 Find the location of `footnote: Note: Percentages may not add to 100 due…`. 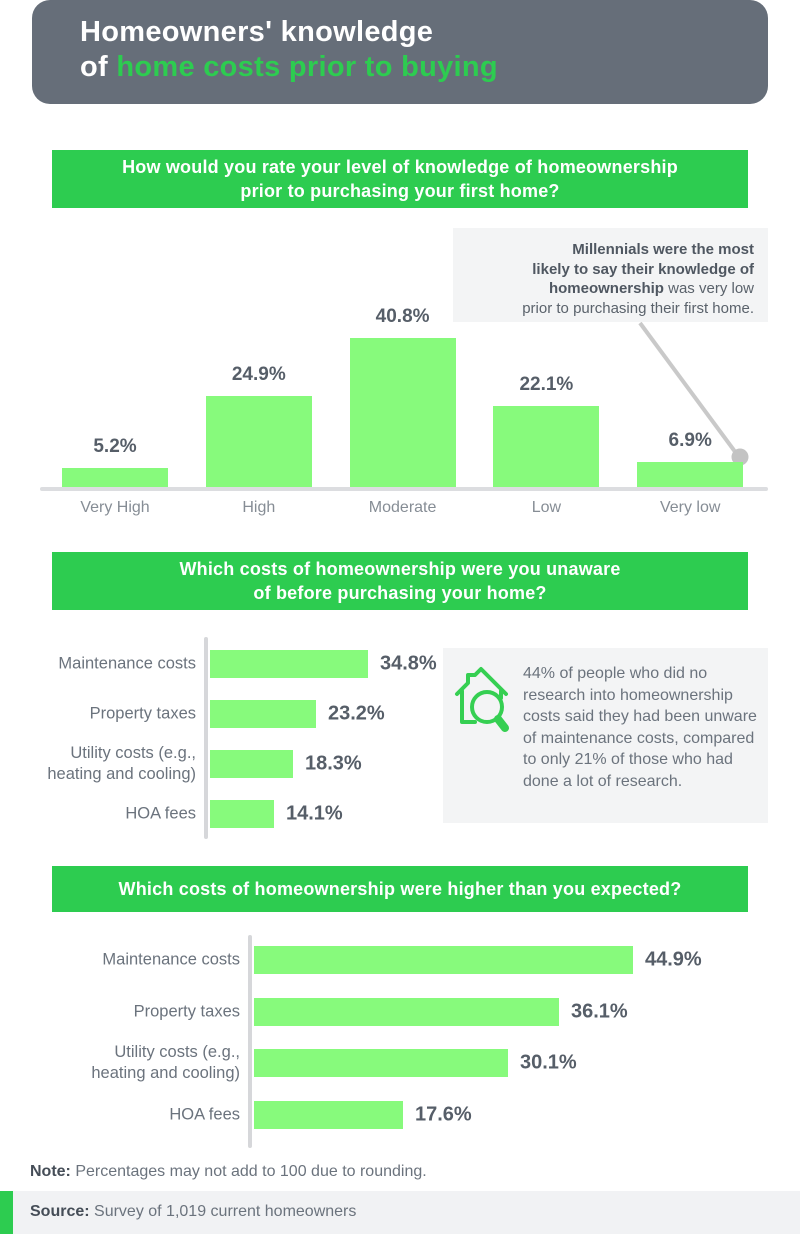

footnote: Note: Percentages may not add to 100 due… is located at coordinates (228, 1172).